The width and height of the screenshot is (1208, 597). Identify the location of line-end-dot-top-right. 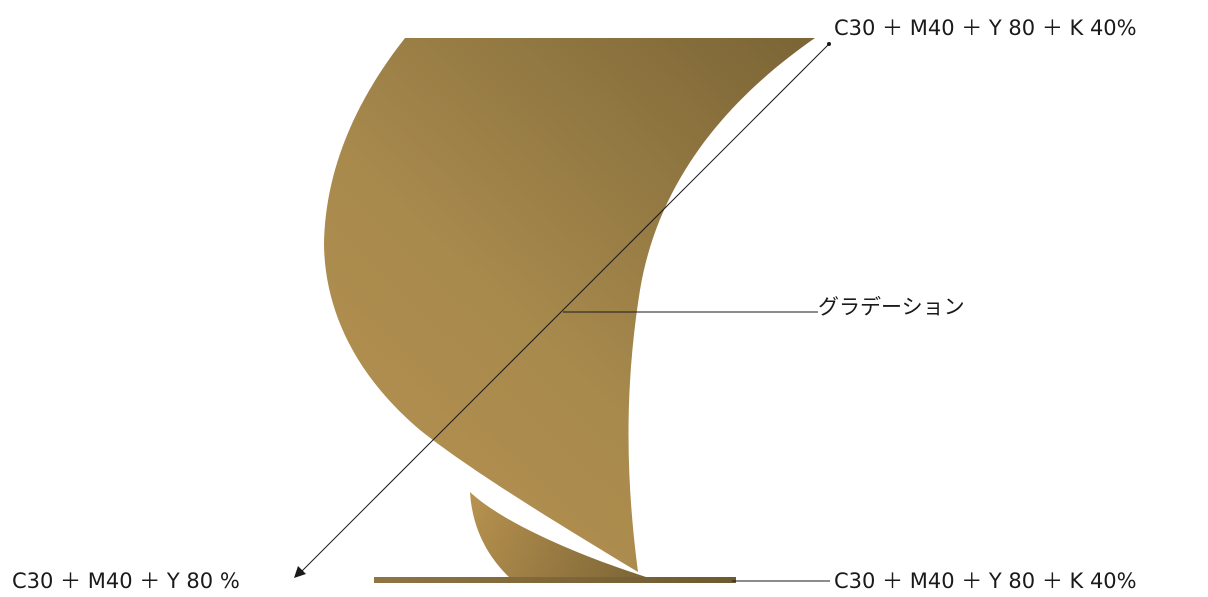
(829, 44).